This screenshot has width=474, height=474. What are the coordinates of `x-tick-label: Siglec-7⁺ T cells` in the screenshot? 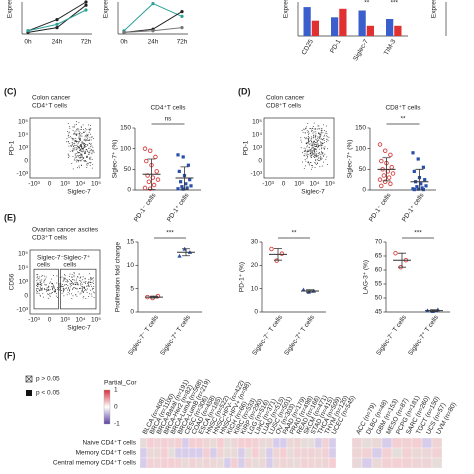 It's located at (423, 335).